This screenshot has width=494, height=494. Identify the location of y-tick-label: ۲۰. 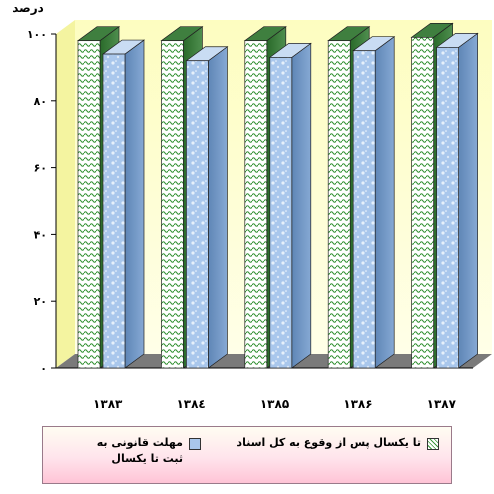
(40, 301).